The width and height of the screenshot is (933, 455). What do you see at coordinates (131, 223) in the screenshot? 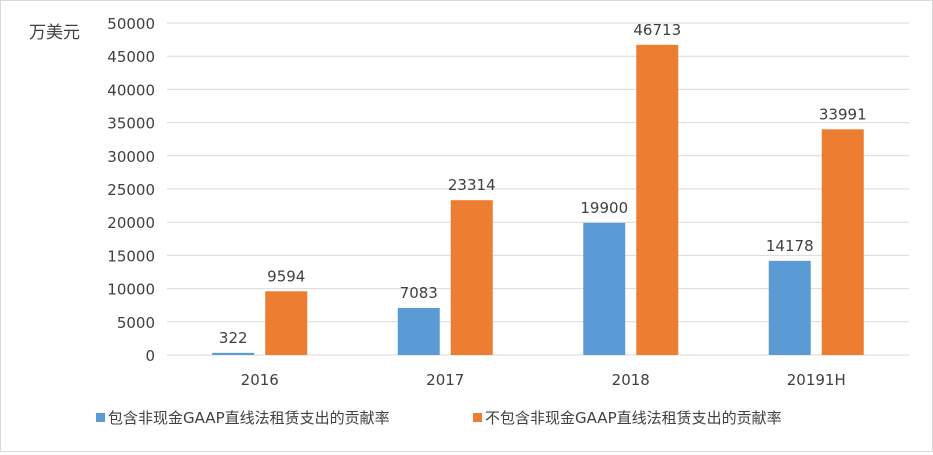
I see `y-tick-label: 20000` at bounding box center [131, 223].